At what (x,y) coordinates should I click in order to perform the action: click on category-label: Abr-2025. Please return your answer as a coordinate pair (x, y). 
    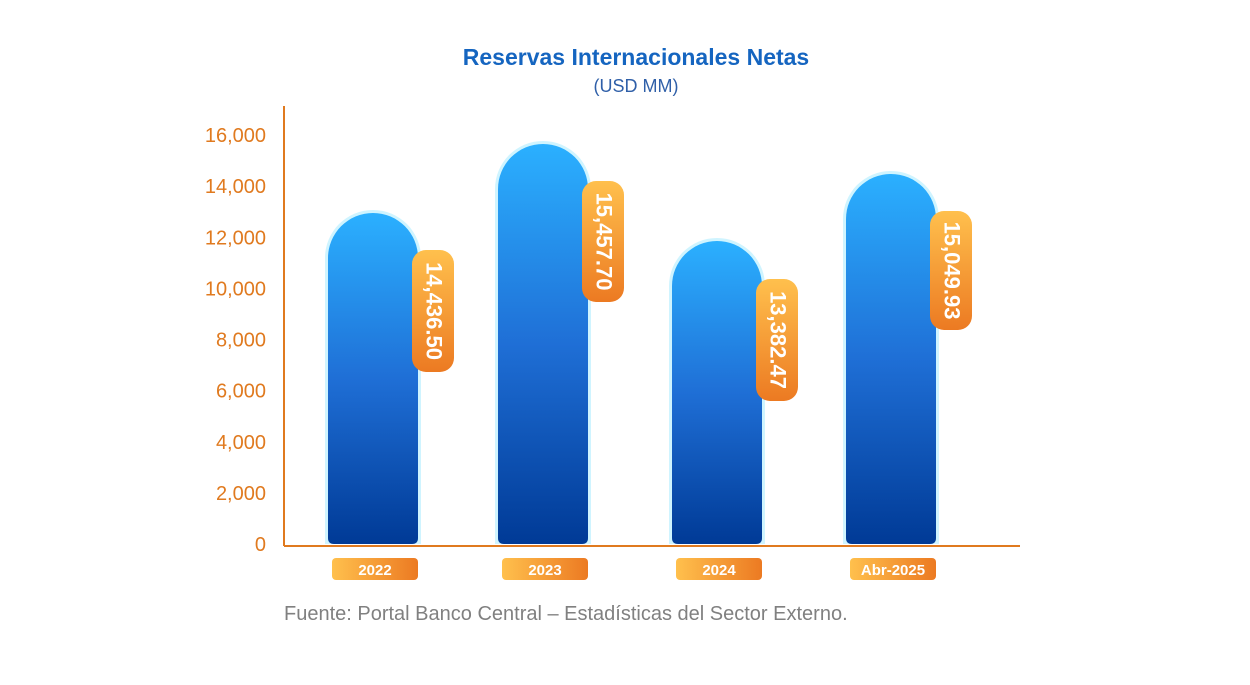
    Looking at the image, I should click on (893, 570).